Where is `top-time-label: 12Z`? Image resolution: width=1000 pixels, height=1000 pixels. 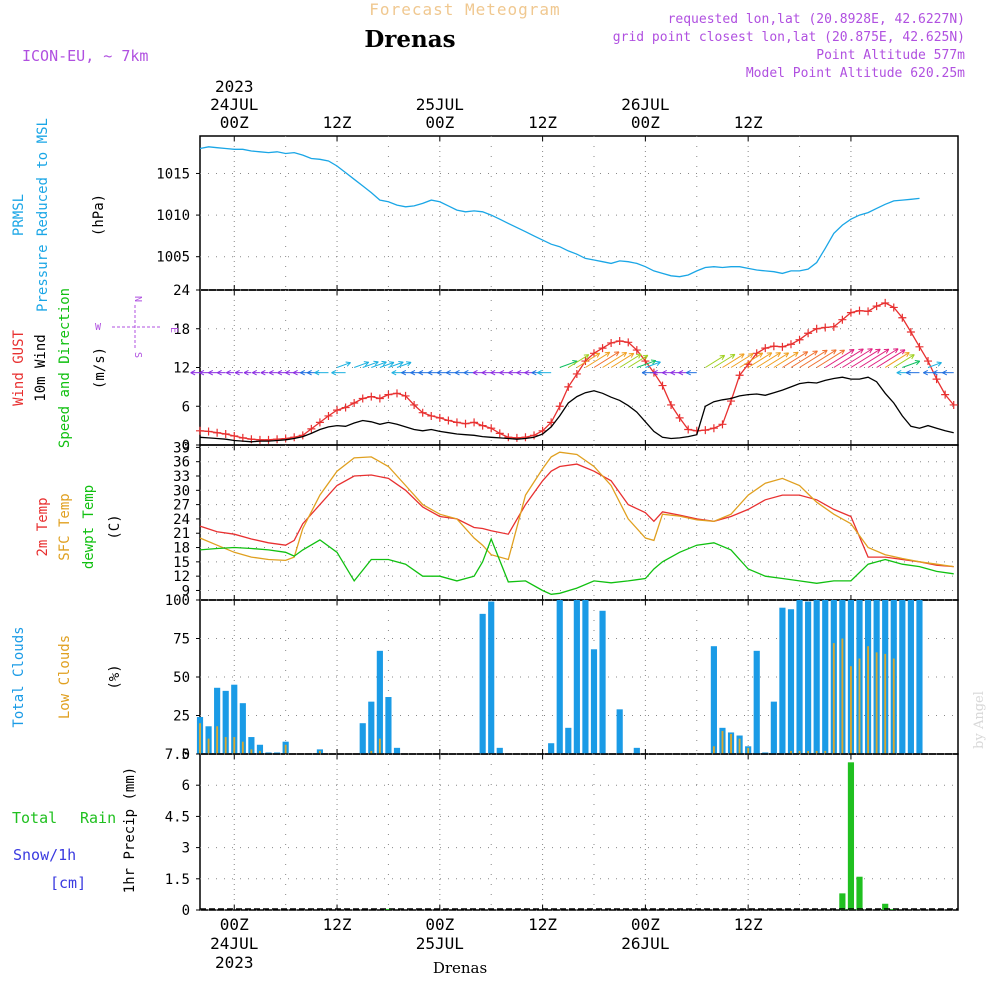 top-time-label: 12Z is located at coordinates (542, 122).